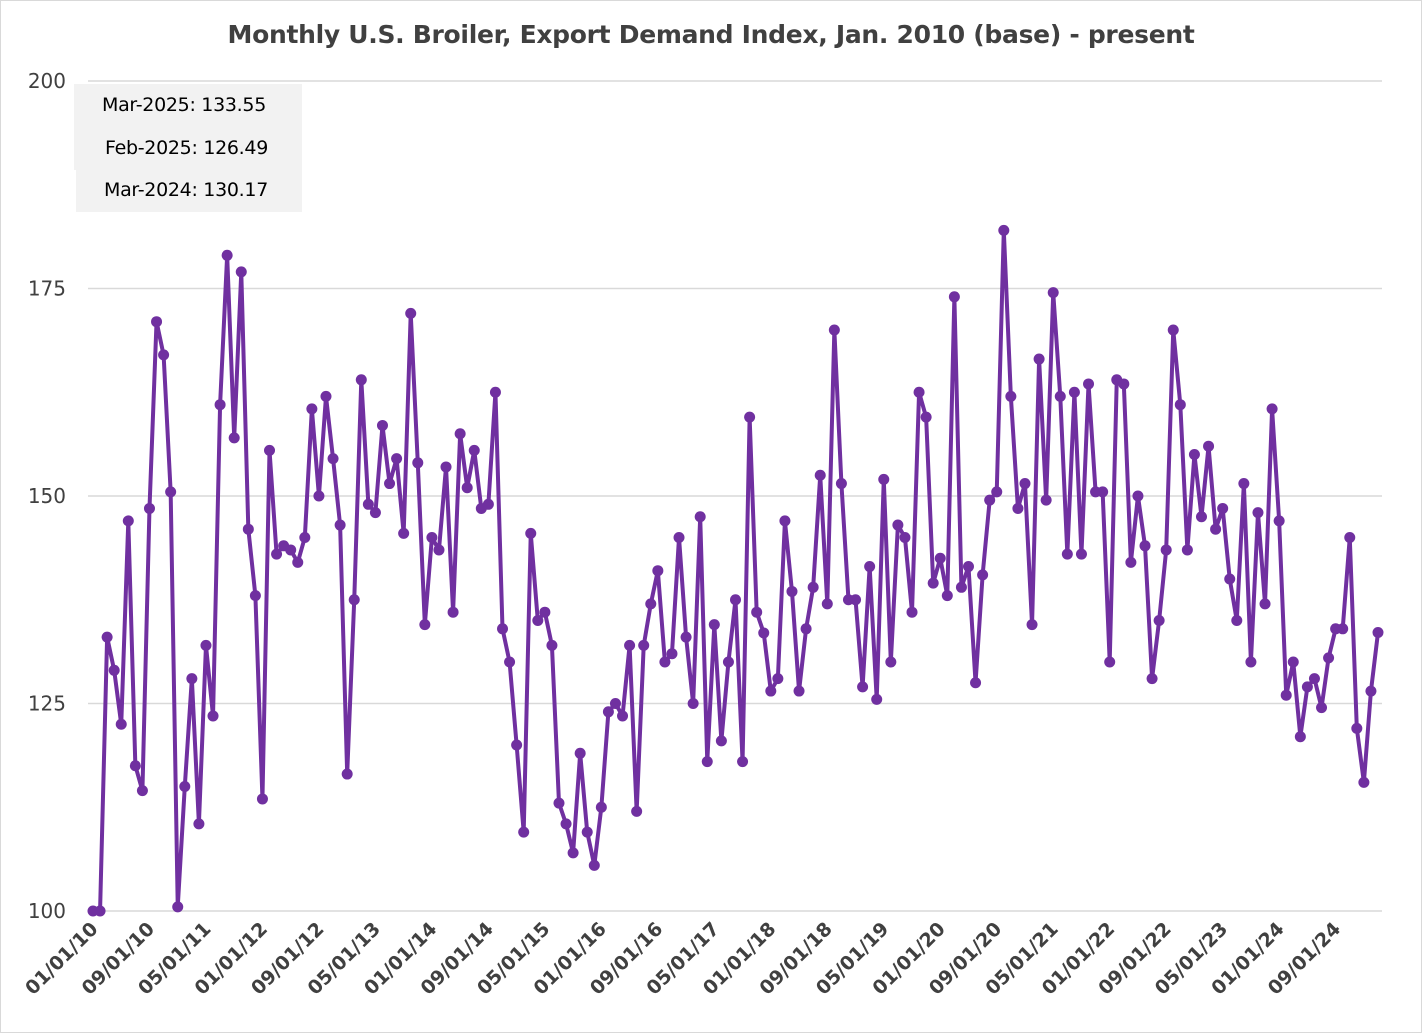 Image resolution: width=1422 pixels, height=1033 pixels. Describe the element at coordinates (47, 289) in the screenshot. I see `y-tick-label: 175` at that location.